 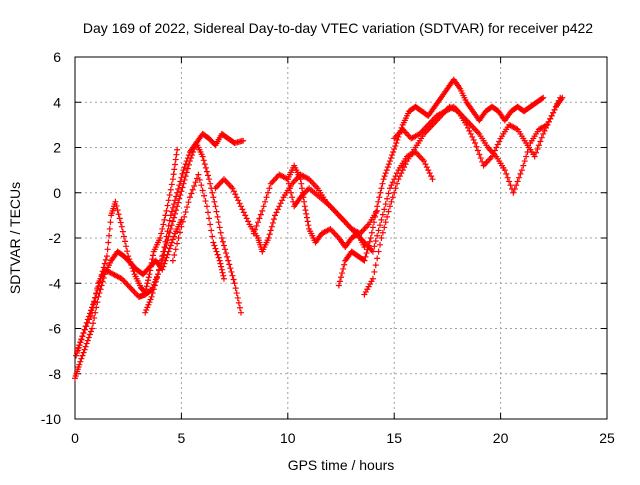 I want to click on y-tick-label: -6, so click(x=55, y=329).